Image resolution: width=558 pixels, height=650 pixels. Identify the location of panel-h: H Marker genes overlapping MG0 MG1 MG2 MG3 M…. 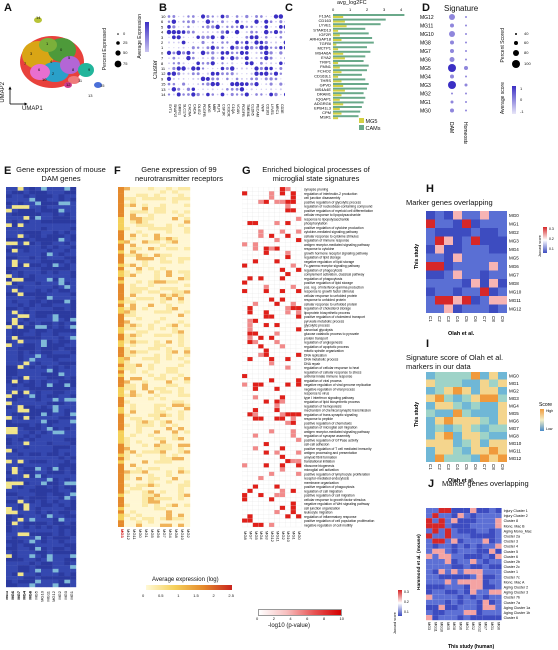
(475, 260).